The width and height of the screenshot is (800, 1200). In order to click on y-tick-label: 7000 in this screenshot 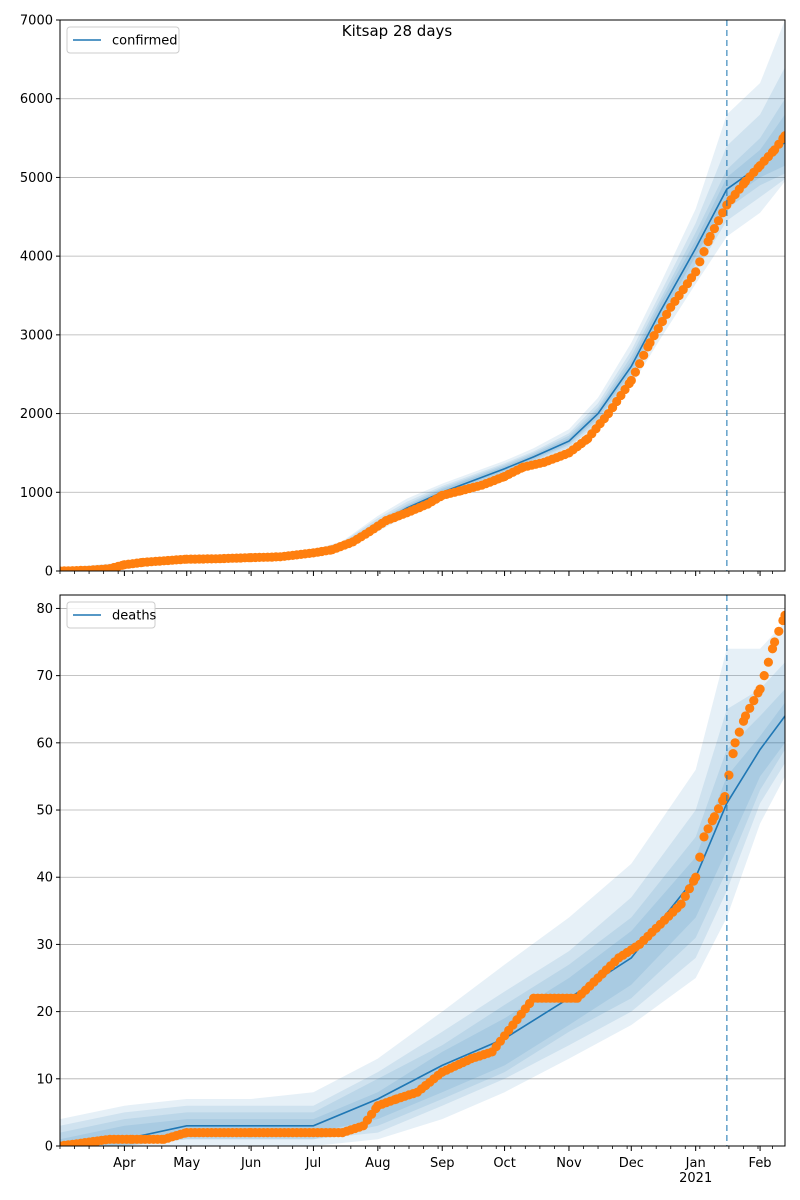, I will do `click(36, 21)`.